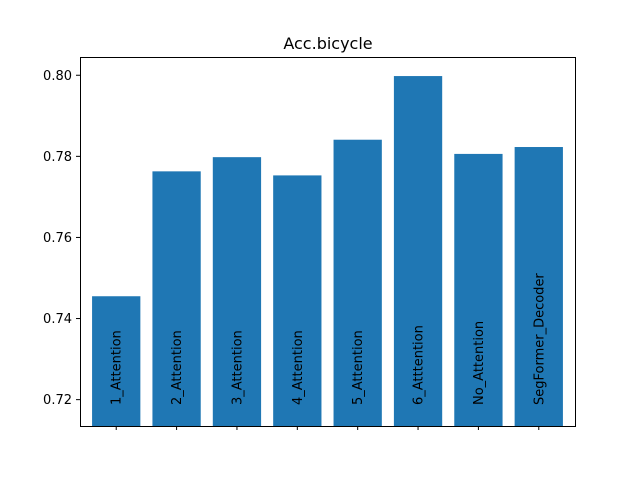 Image resolution: width=640 pixels, height=480 pixels. I want to click on chart-title: Acc.bicycle, so click(327, 43).